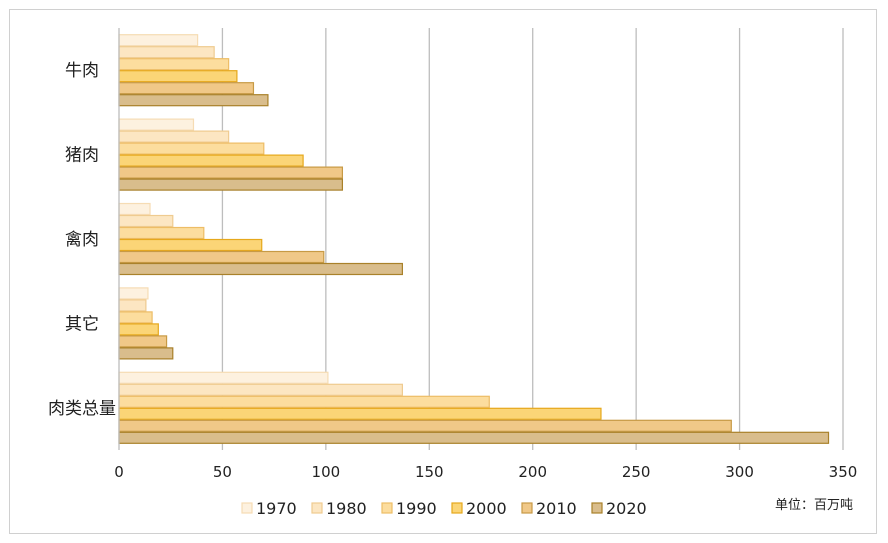 The width and height of the screenshot is (888, 543). What do you see at coordinates (556, 508) in the screenshot?
I see `legend-label: 2010` at bounding box center [556, 508].